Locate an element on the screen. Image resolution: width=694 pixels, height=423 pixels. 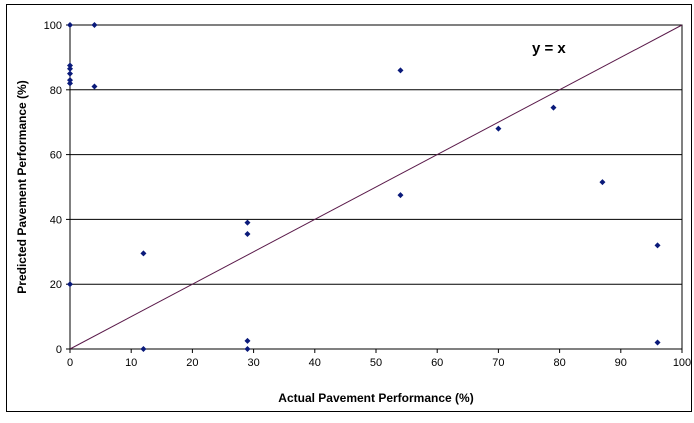
y-tick-label-20: 20 is located at coordinates (56, 285).